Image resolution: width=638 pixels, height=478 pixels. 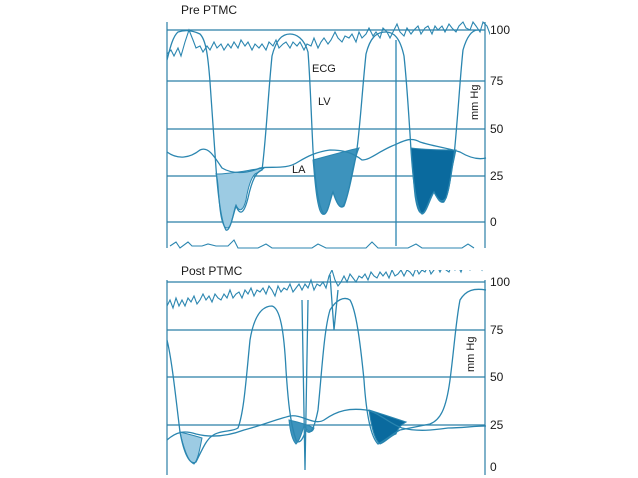 I want to click on panel-title-post: Post PTMC, so click(x=212, y=271).